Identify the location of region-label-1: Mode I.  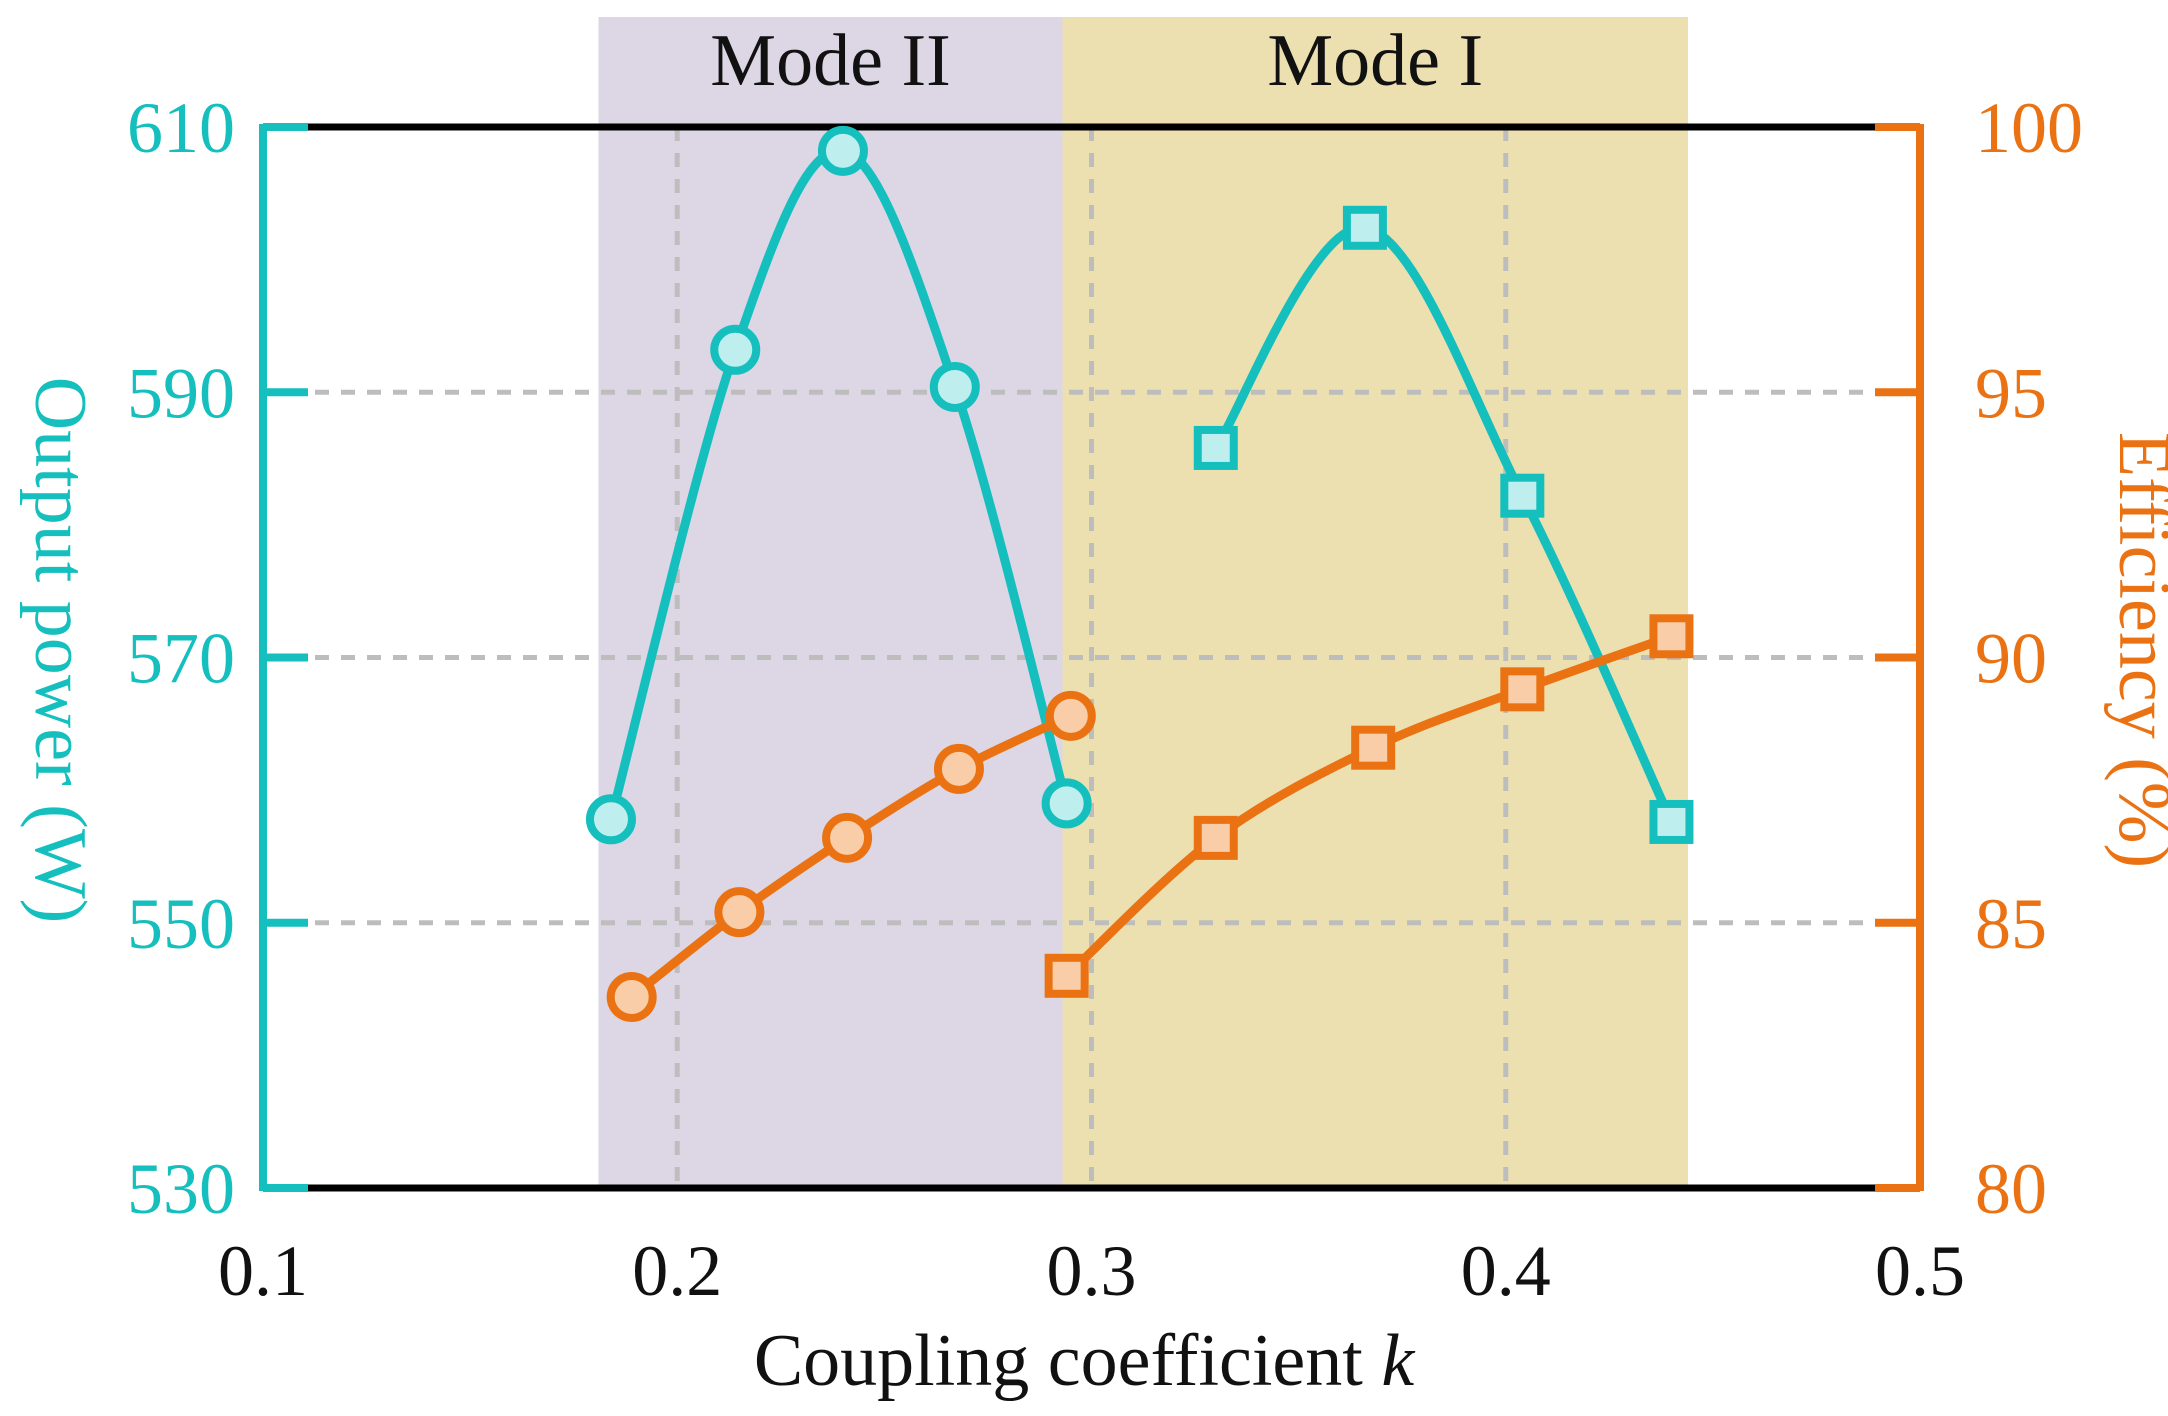
(1375, 61).